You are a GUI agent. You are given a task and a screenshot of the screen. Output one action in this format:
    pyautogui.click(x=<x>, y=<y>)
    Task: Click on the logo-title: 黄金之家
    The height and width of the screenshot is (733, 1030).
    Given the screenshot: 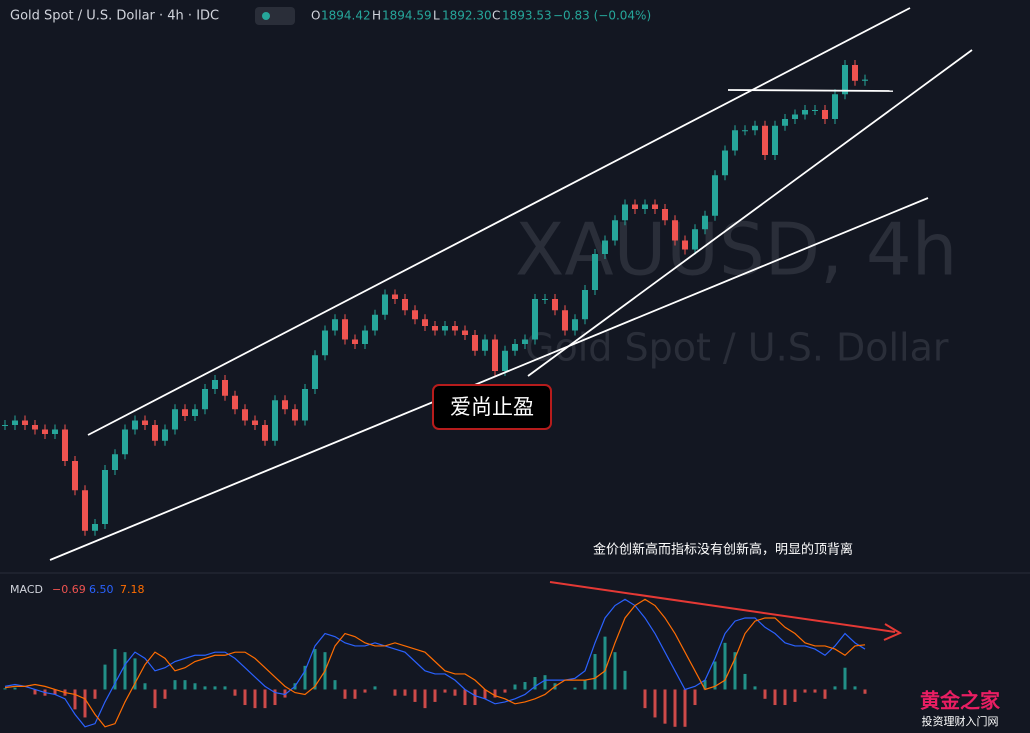 What is the action you would take?
    pyautogui.click(x=960, y=701)
    